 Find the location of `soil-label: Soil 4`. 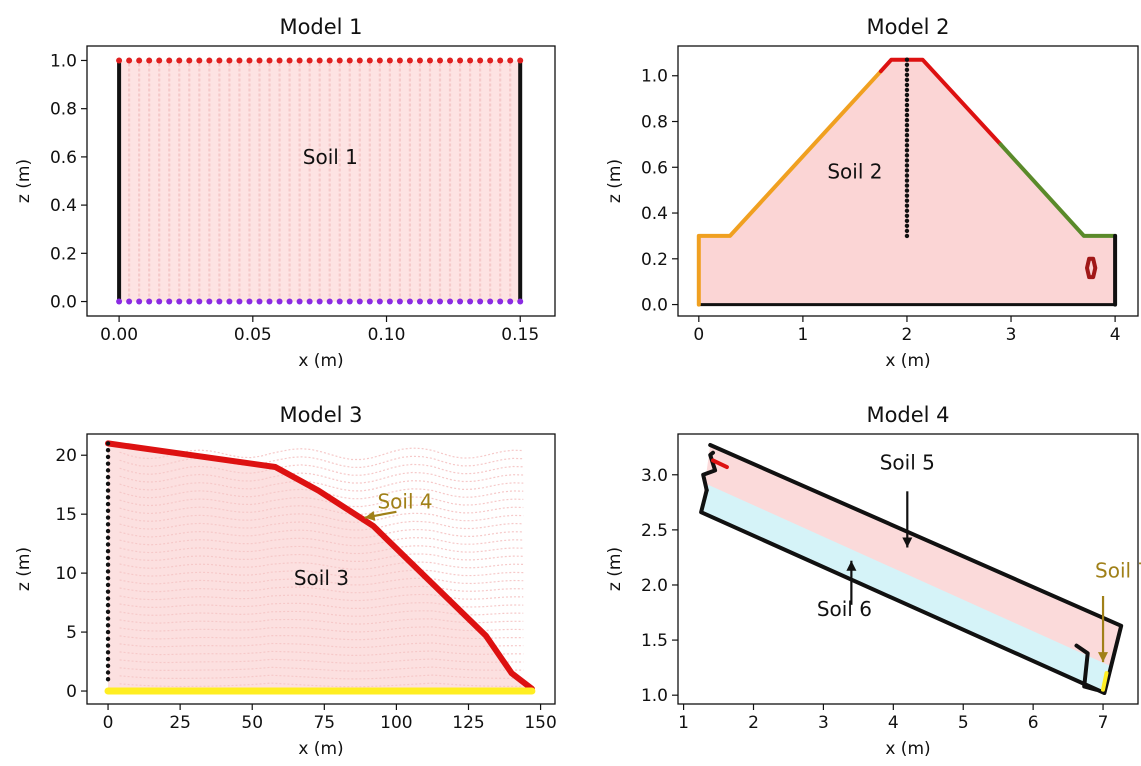

soil-label: Soil 4 is located at coordinates (404, 501).